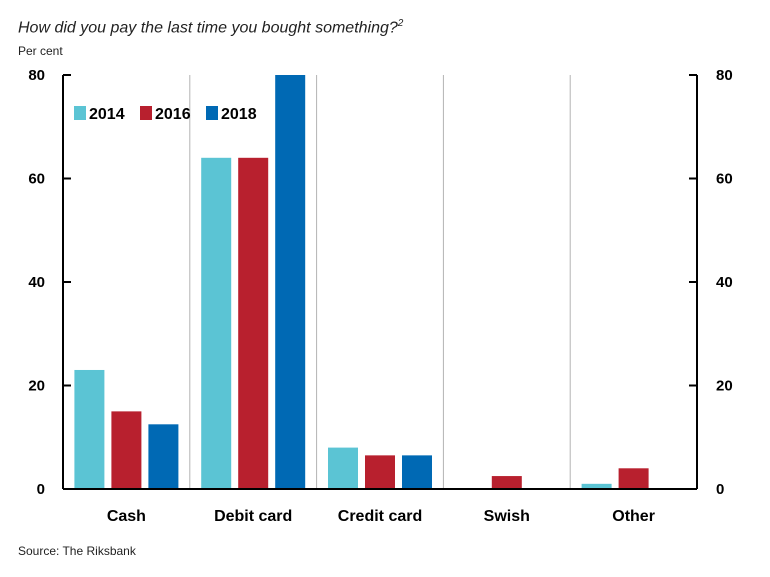  Describe the element at coordinates (89, 429) in the screenshot. I see `bar-2014-cash` at that location.